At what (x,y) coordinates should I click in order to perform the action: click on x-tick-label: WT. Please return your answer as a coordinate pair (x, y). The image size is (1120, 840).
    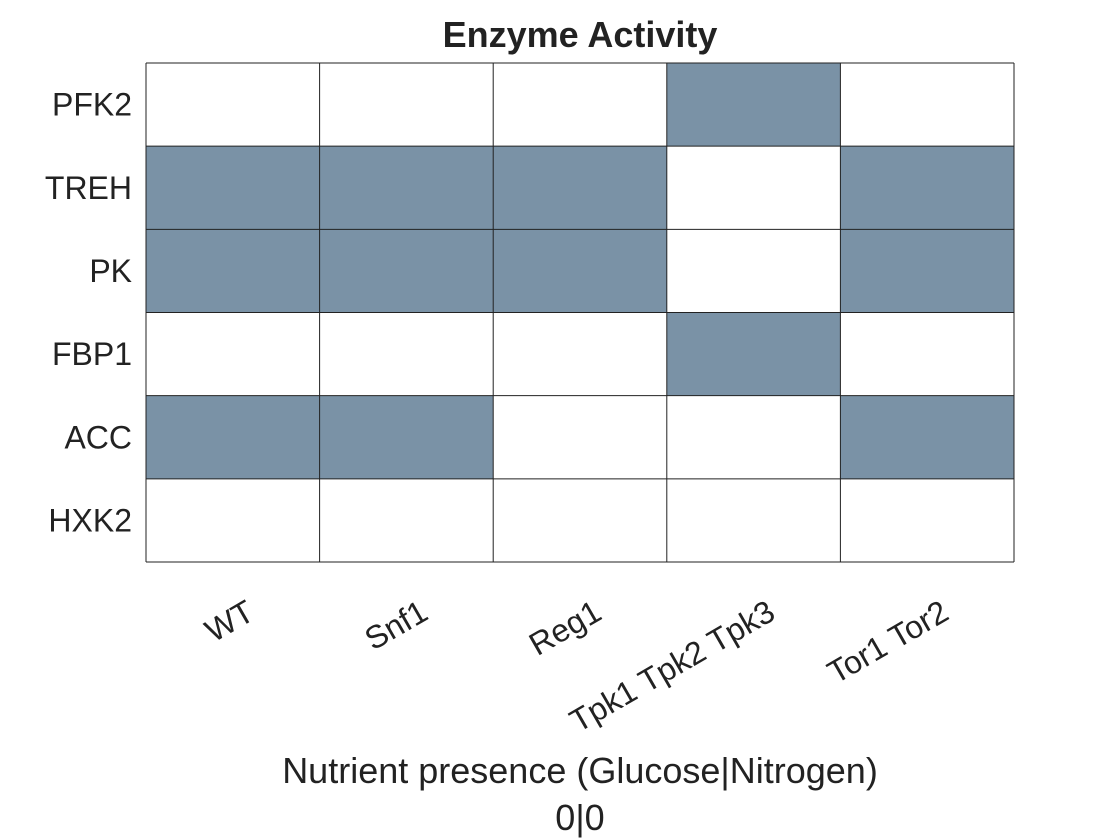
    Looking at the image, I should click on (229, 621).